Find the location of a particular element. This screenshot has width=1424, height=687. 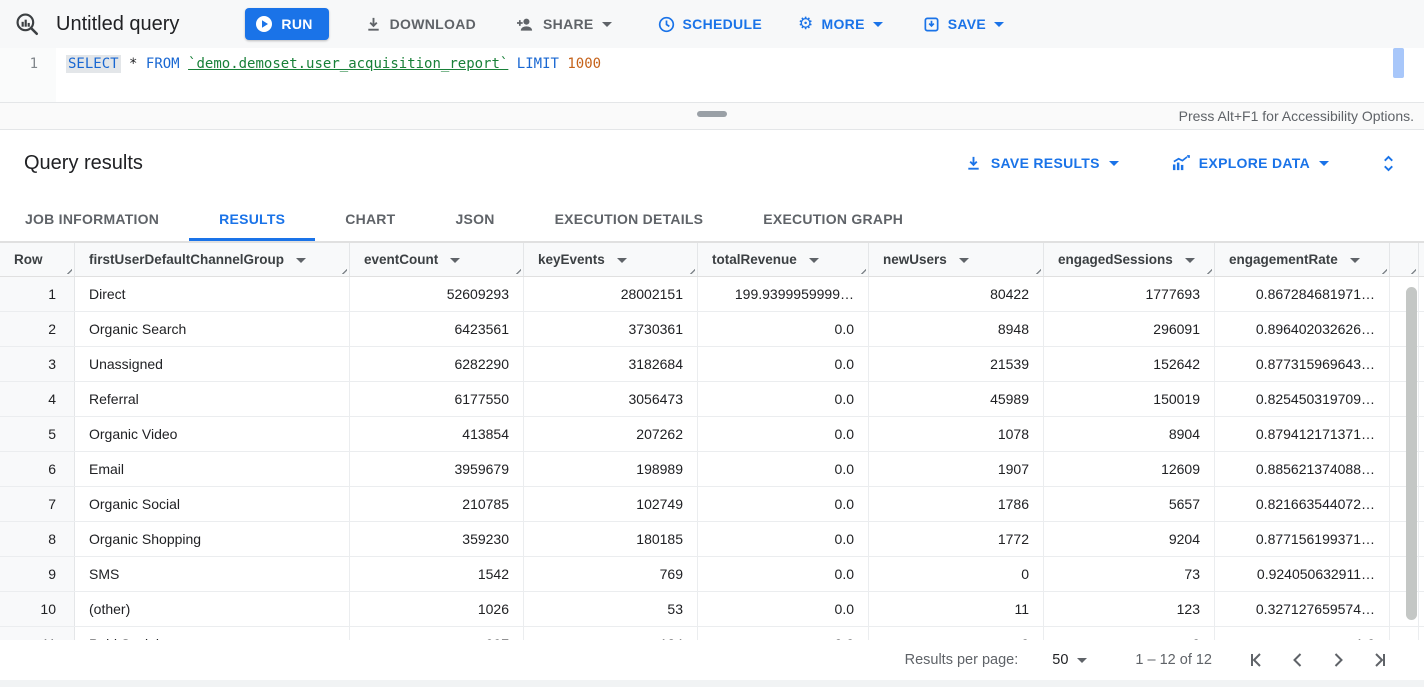

tab-job-information: JOB INFORMATION is located at coordinates (94, 218).